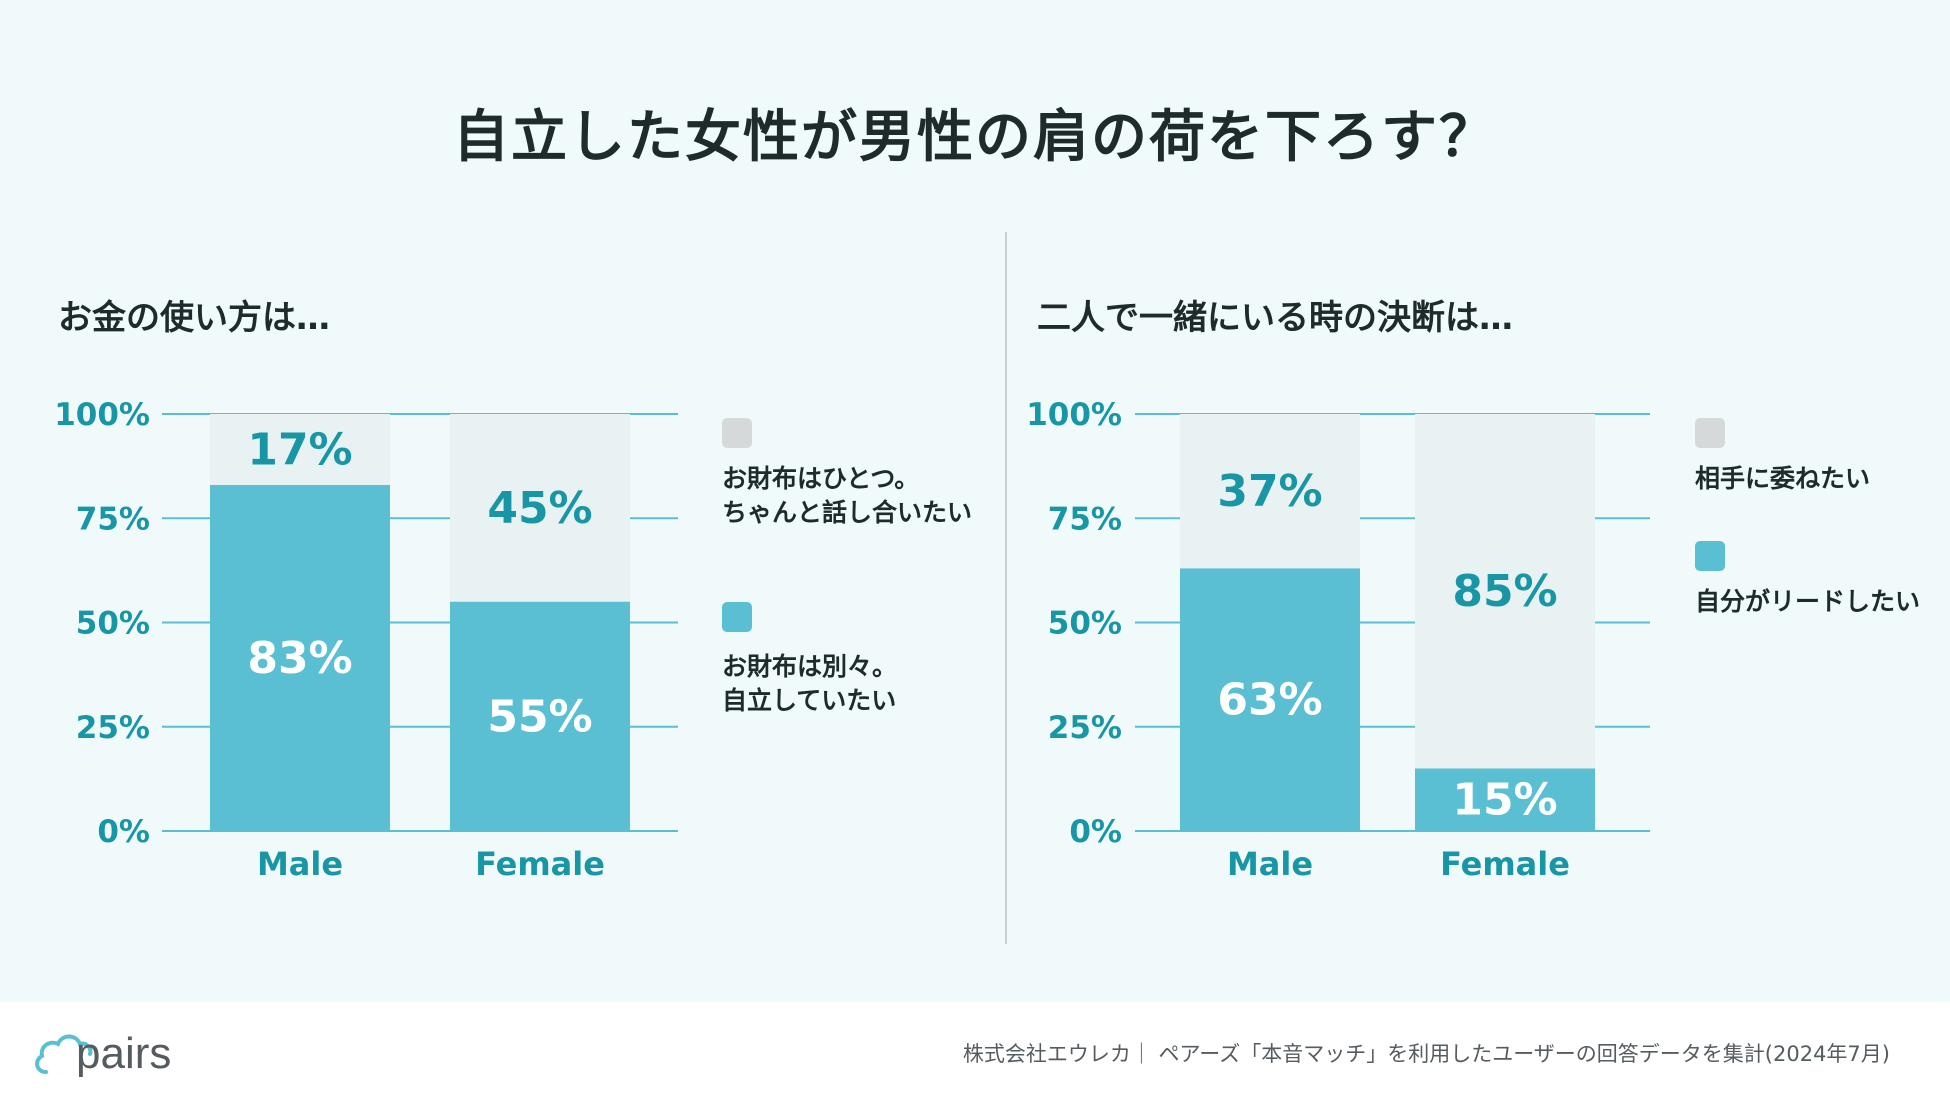 The height and width of the screenshot is (1097, 1950). What do you see at coordinates (64, 1054) in the screenshot?
I see `cloud-icon` at bounding box center [64, 1054].